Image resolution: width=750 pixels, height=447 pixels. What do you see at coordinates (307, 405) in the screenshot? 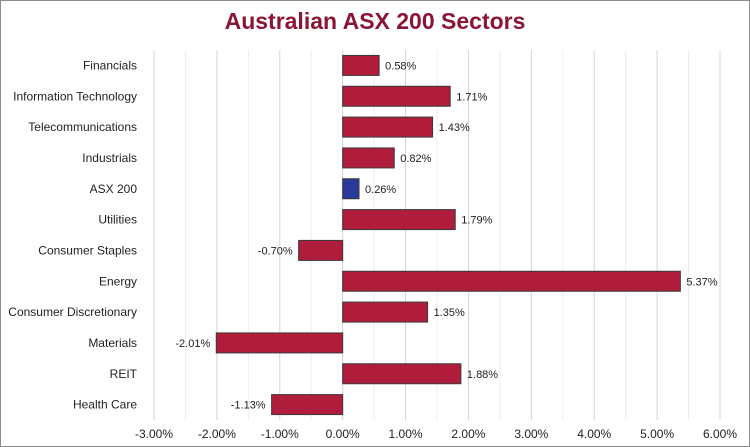
I see `bar-health-care` at bounding box center [307, 405].